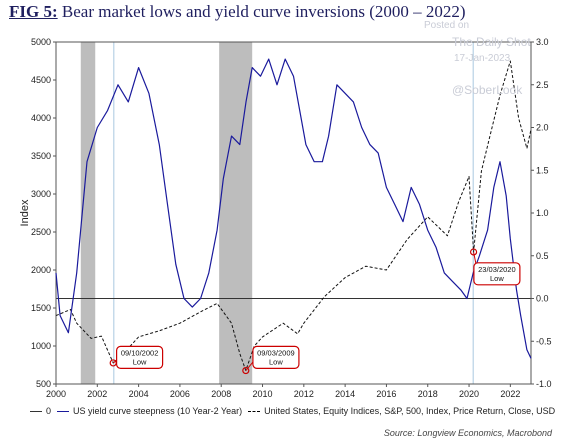 Image resolution: width=564 pixels, height=444 pixels. I want to click on x-tick-label: 2012, so click(304, 394).